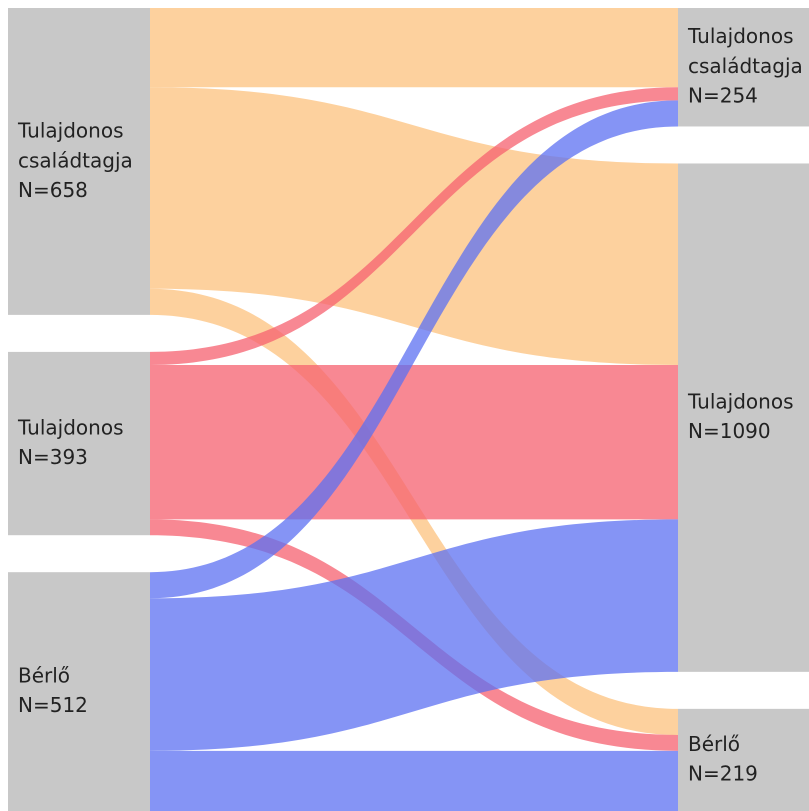 The image size is (809, 811). I want to click on node-value-label: N=393, so click(53, 457).